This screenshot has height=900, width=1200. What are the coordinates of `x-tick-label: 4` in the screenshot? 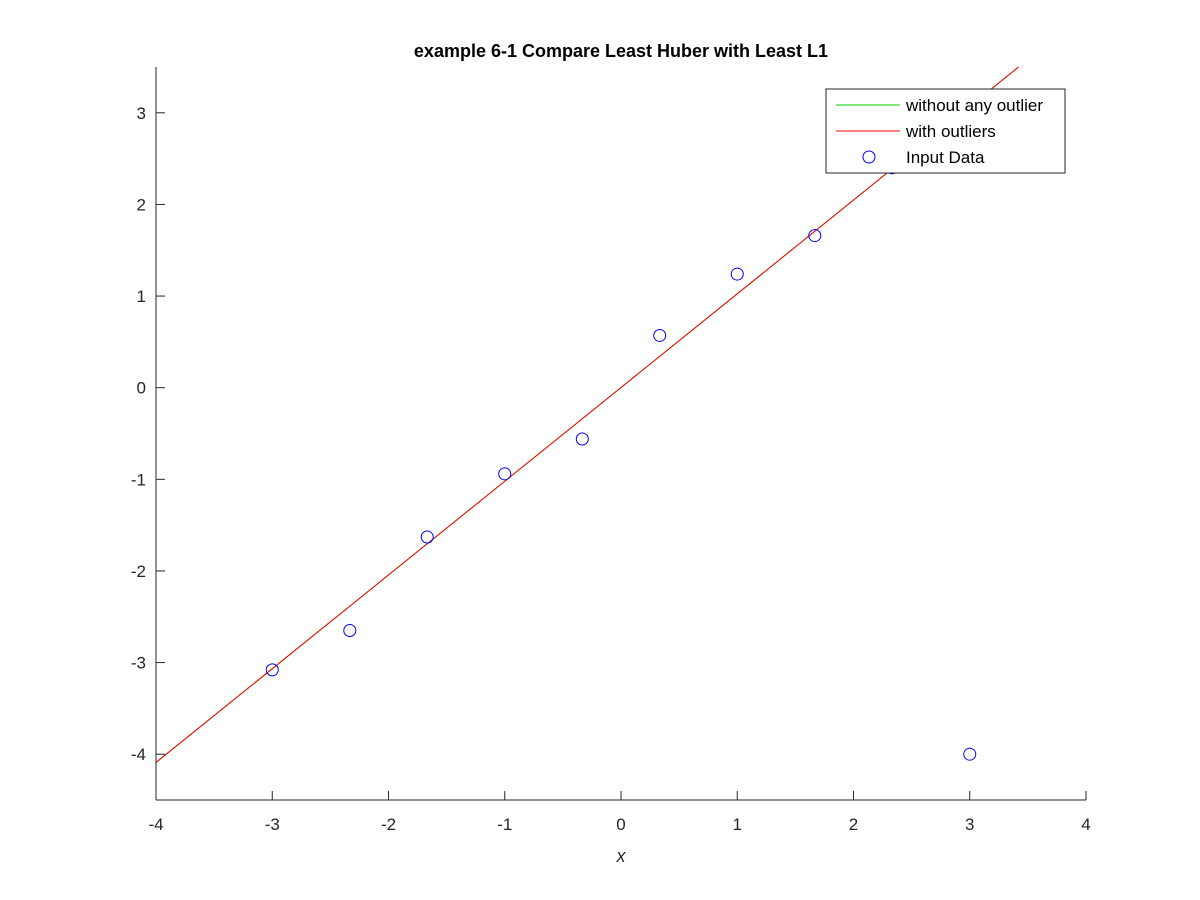 It's located at (1085, 824).